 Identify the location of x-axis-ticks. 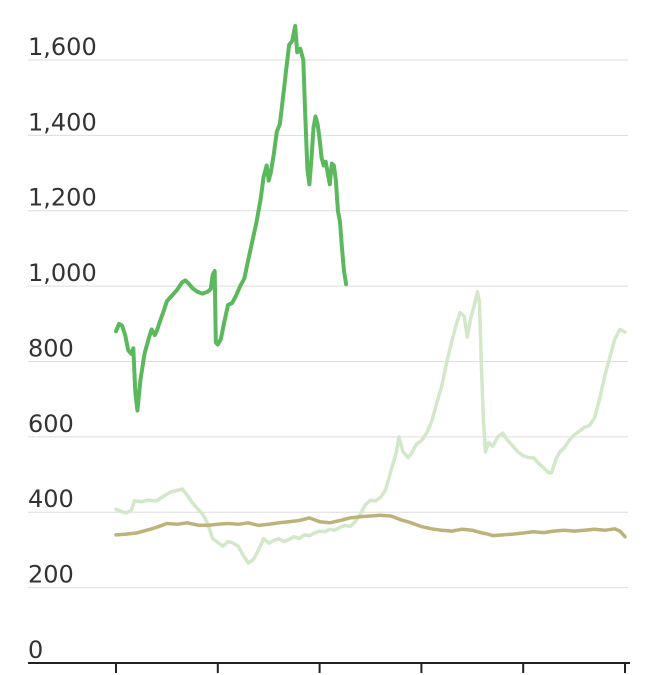
(370, 668).